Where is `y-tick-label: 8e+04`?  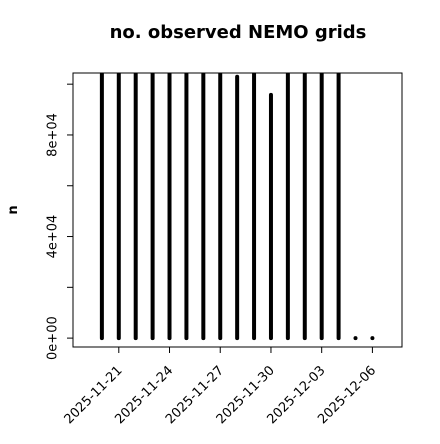 y-tick-label: 8e+04 is located at coordinates (53, 135).